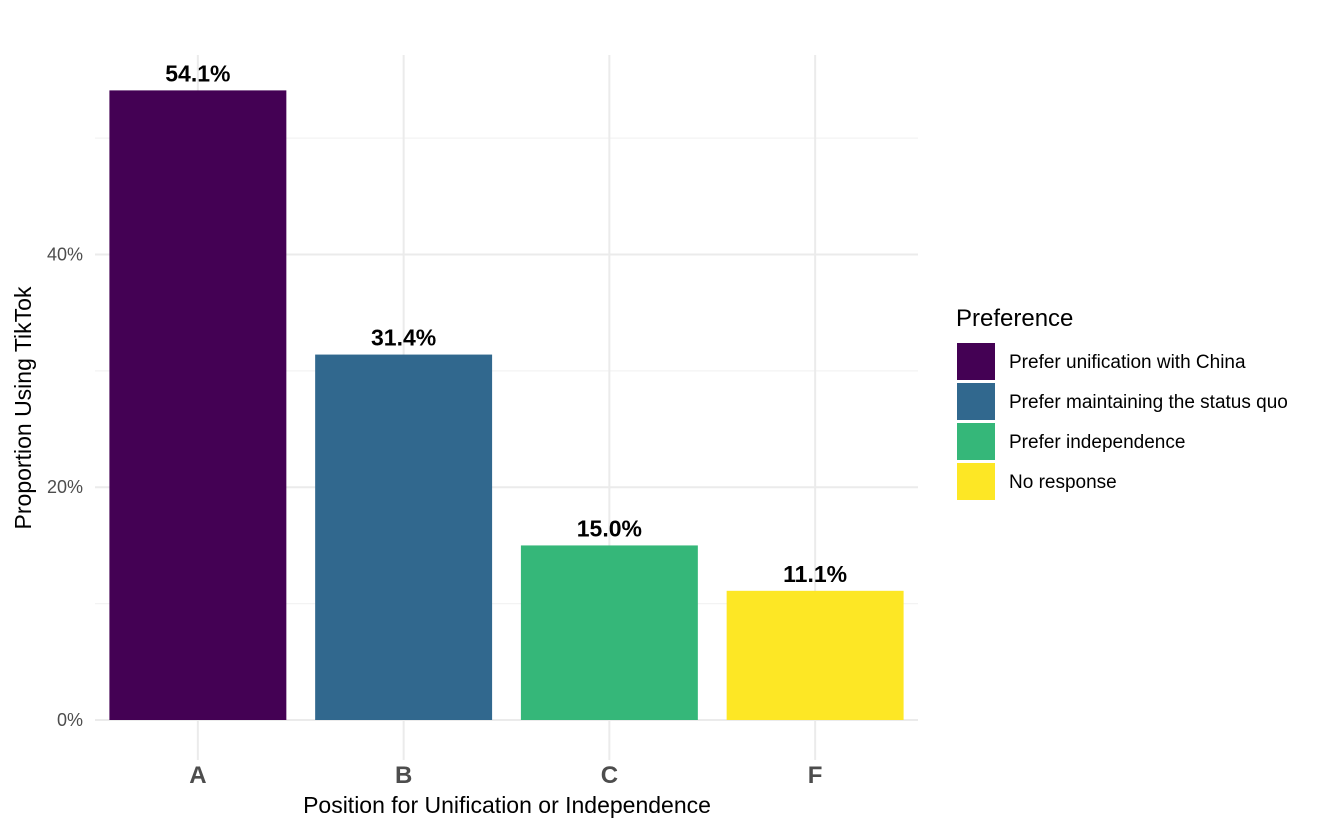 Image resolution: width=1333 pixels, height=833 pixels. I want to click on legend-entry-label: Prefer unification with China, so click(1127, 362).